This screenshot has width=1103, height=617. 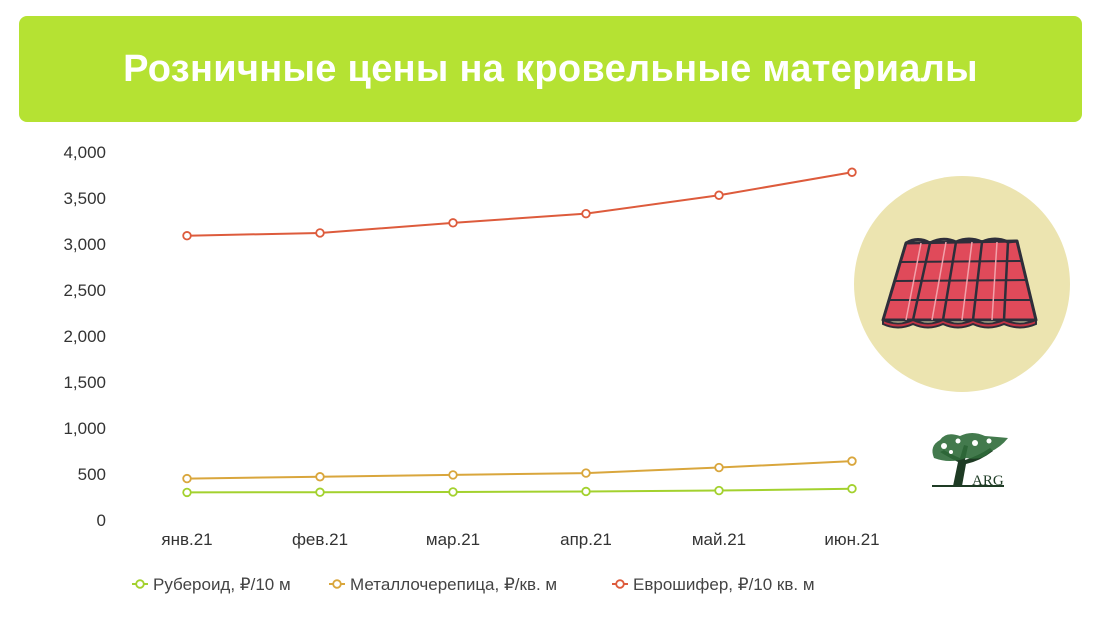 What do you see at coordinates (84, 152) in the screenshot?
I see `y-tick-label: 4,000` at bounding box center [84, 152].